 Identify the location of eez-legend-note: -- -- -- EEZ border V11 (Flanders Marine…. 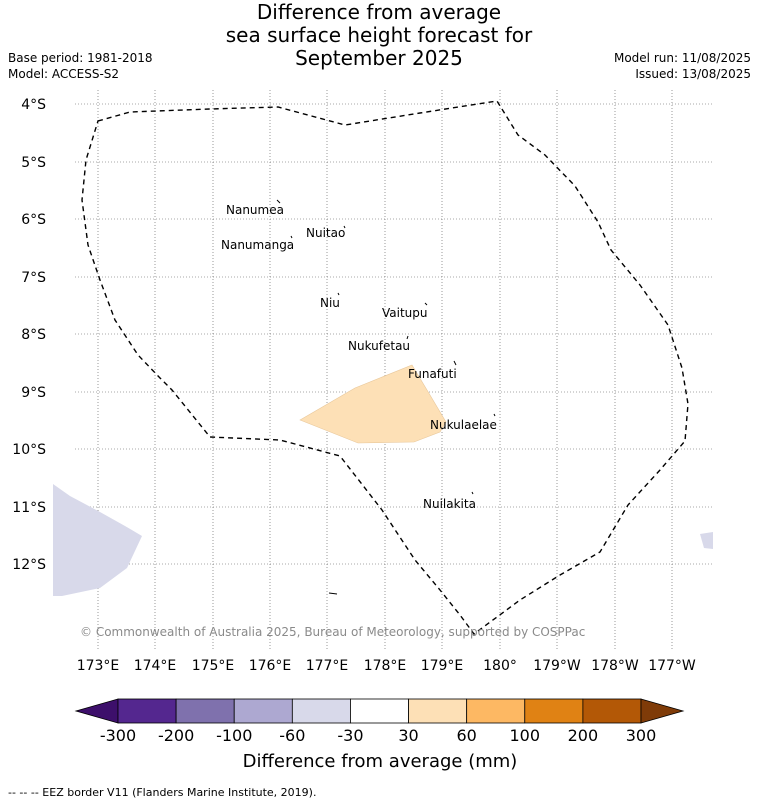
(162, 792).